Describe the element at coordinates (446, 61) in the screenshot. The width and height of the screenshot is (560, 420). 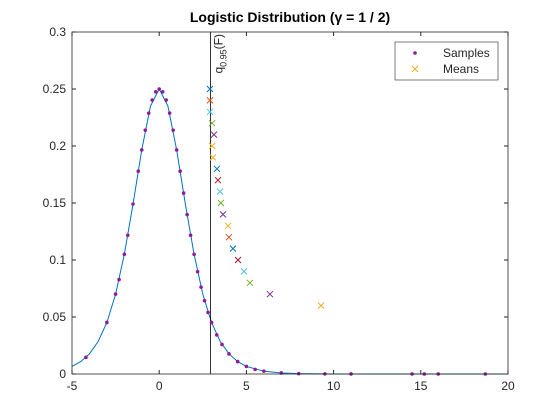
I see `legend-box` at that location.